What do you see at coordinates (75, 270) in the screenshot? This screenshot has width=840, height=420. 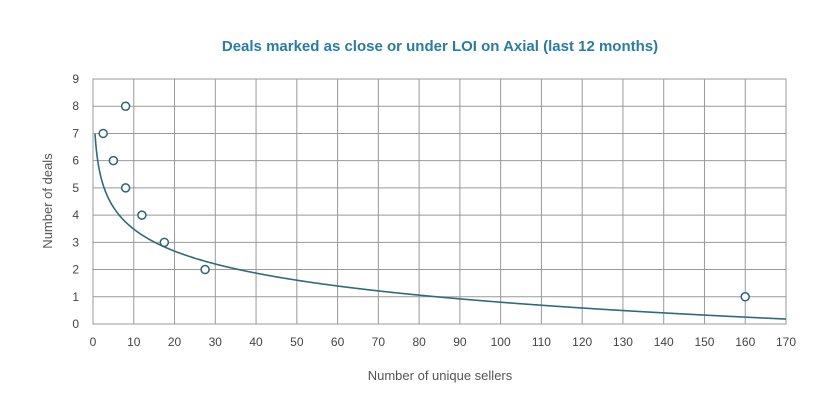 I see `y-tick-label: 2` at bounding box center [75, 270].